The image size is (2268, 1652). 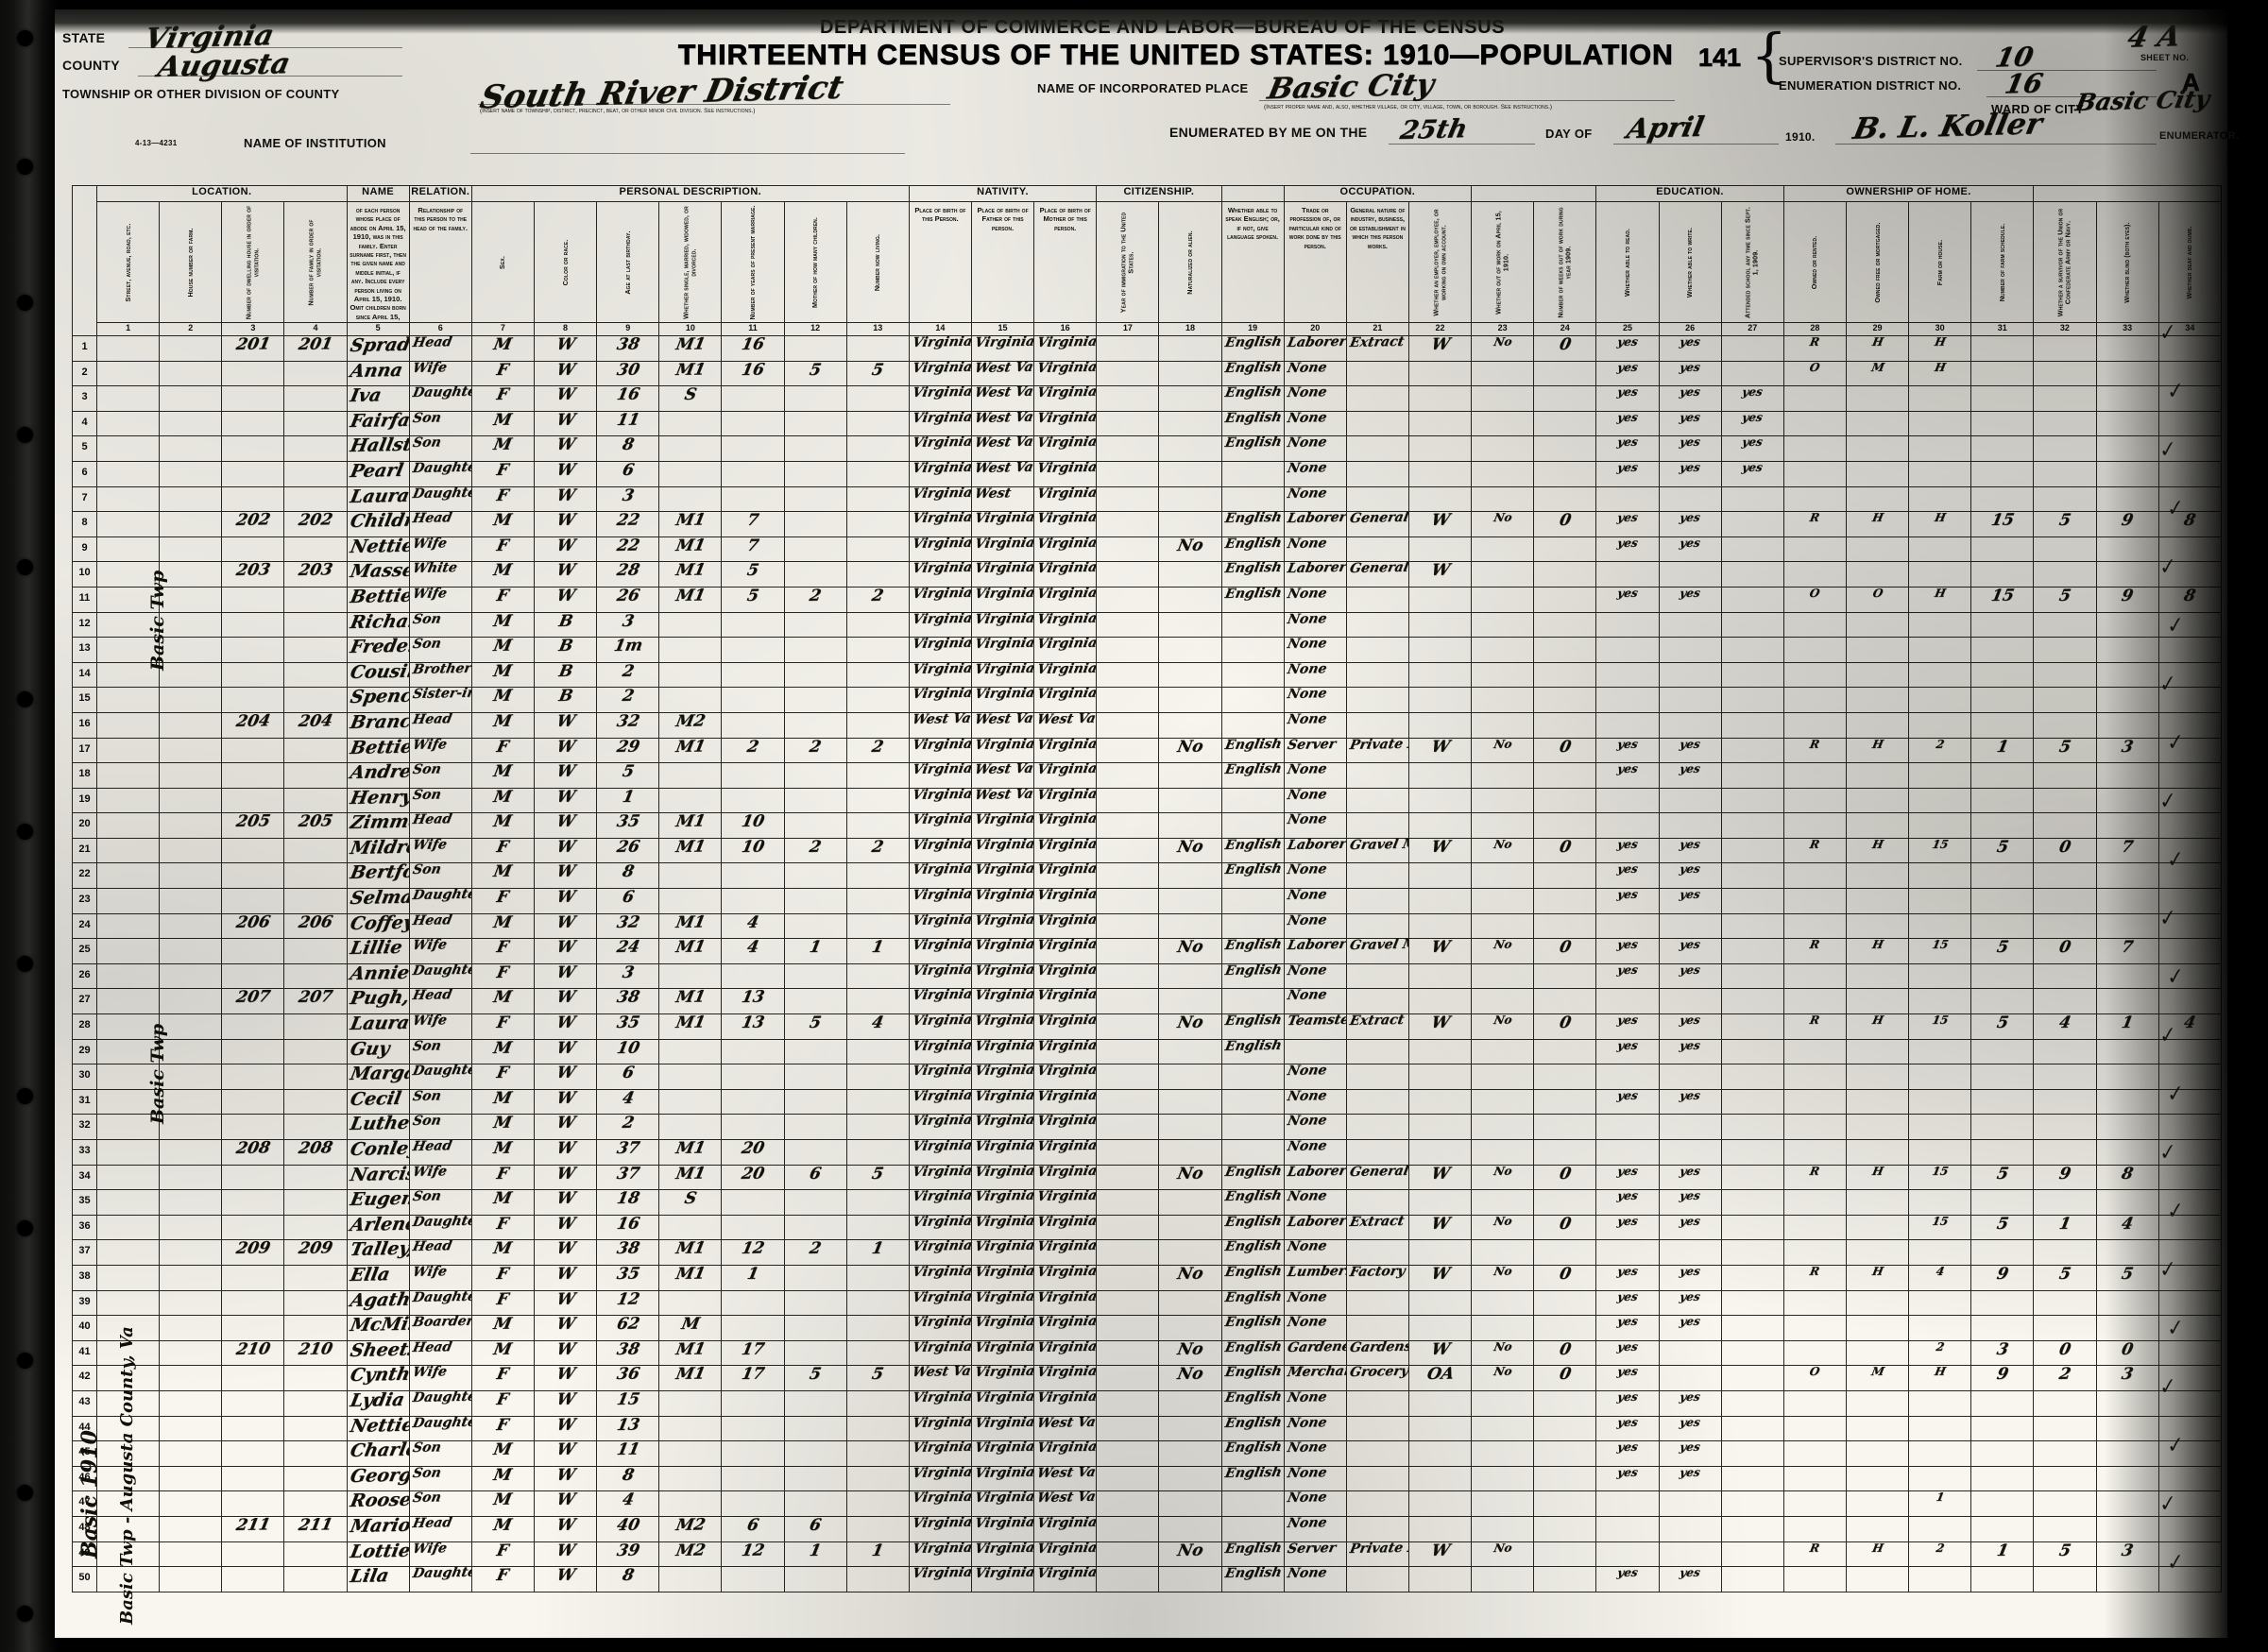 I want to click on cell-30: H, so click(x=1940, y=1378).